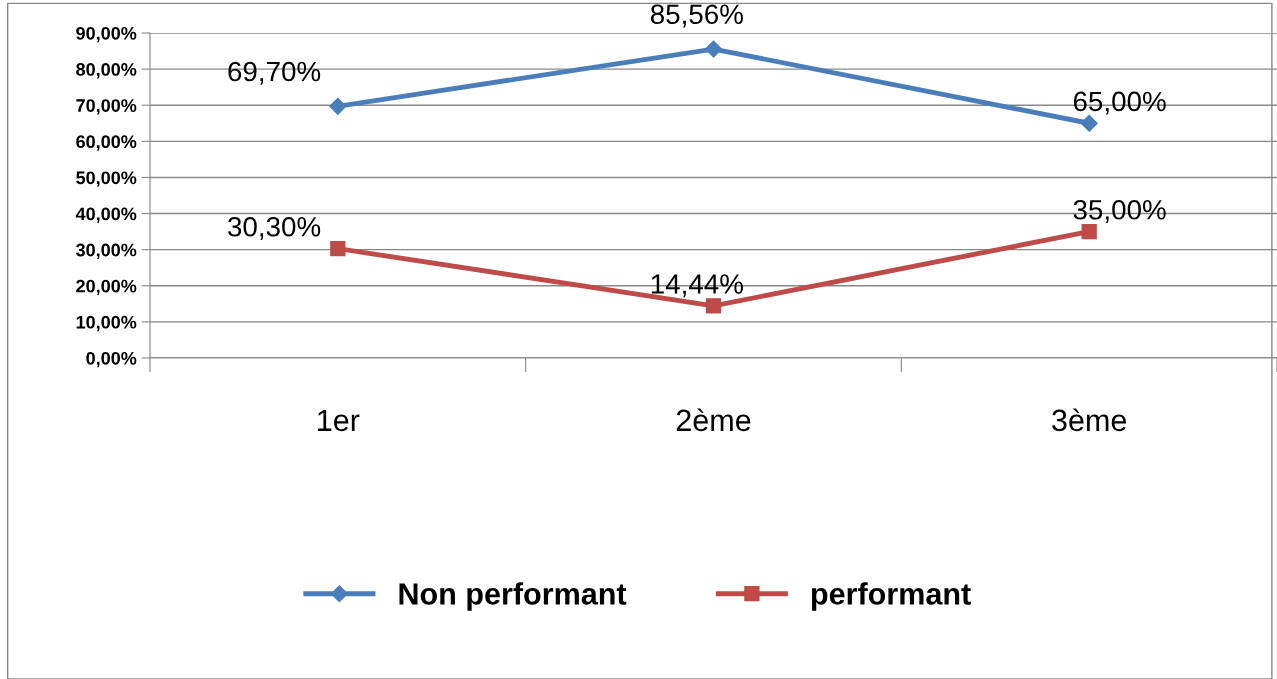 Image resolution: width=1277 pixels, height=679 pixels. Describe the element at coordinates (274, 228) in the screenshot. I see `data-label: 30,30%` at that location.